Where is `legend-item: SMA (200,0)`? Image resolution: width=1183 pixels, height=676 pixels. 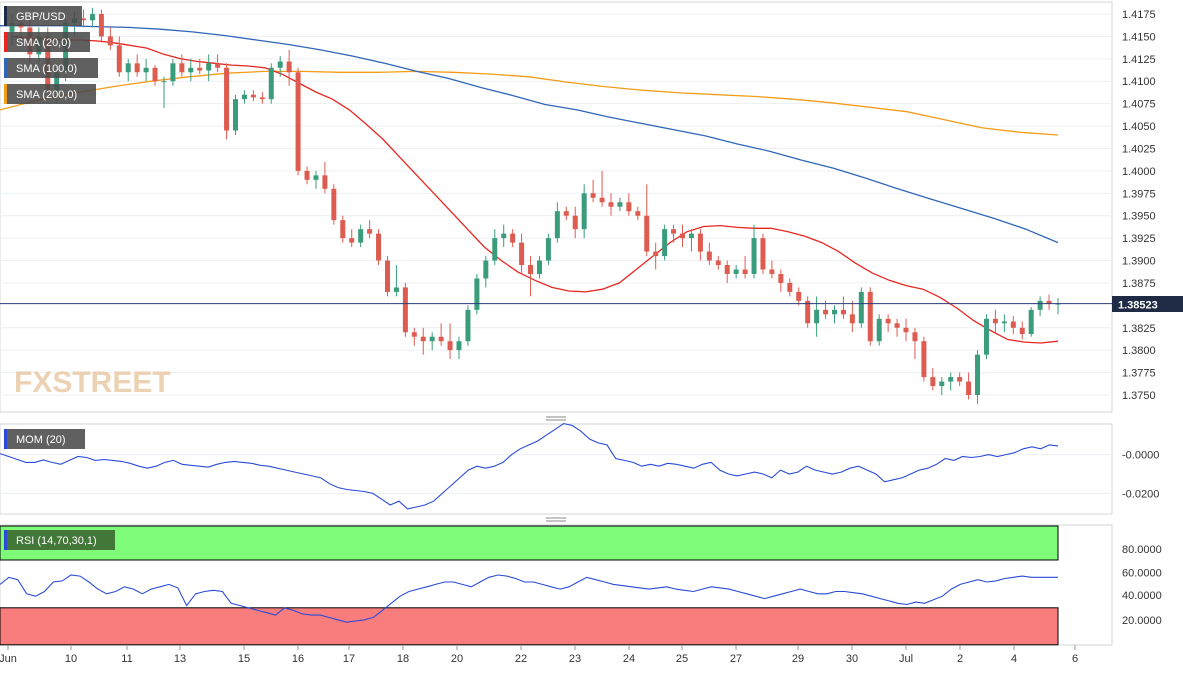
legend-item: SMA (200,0) is located at coordinates (50, 94).